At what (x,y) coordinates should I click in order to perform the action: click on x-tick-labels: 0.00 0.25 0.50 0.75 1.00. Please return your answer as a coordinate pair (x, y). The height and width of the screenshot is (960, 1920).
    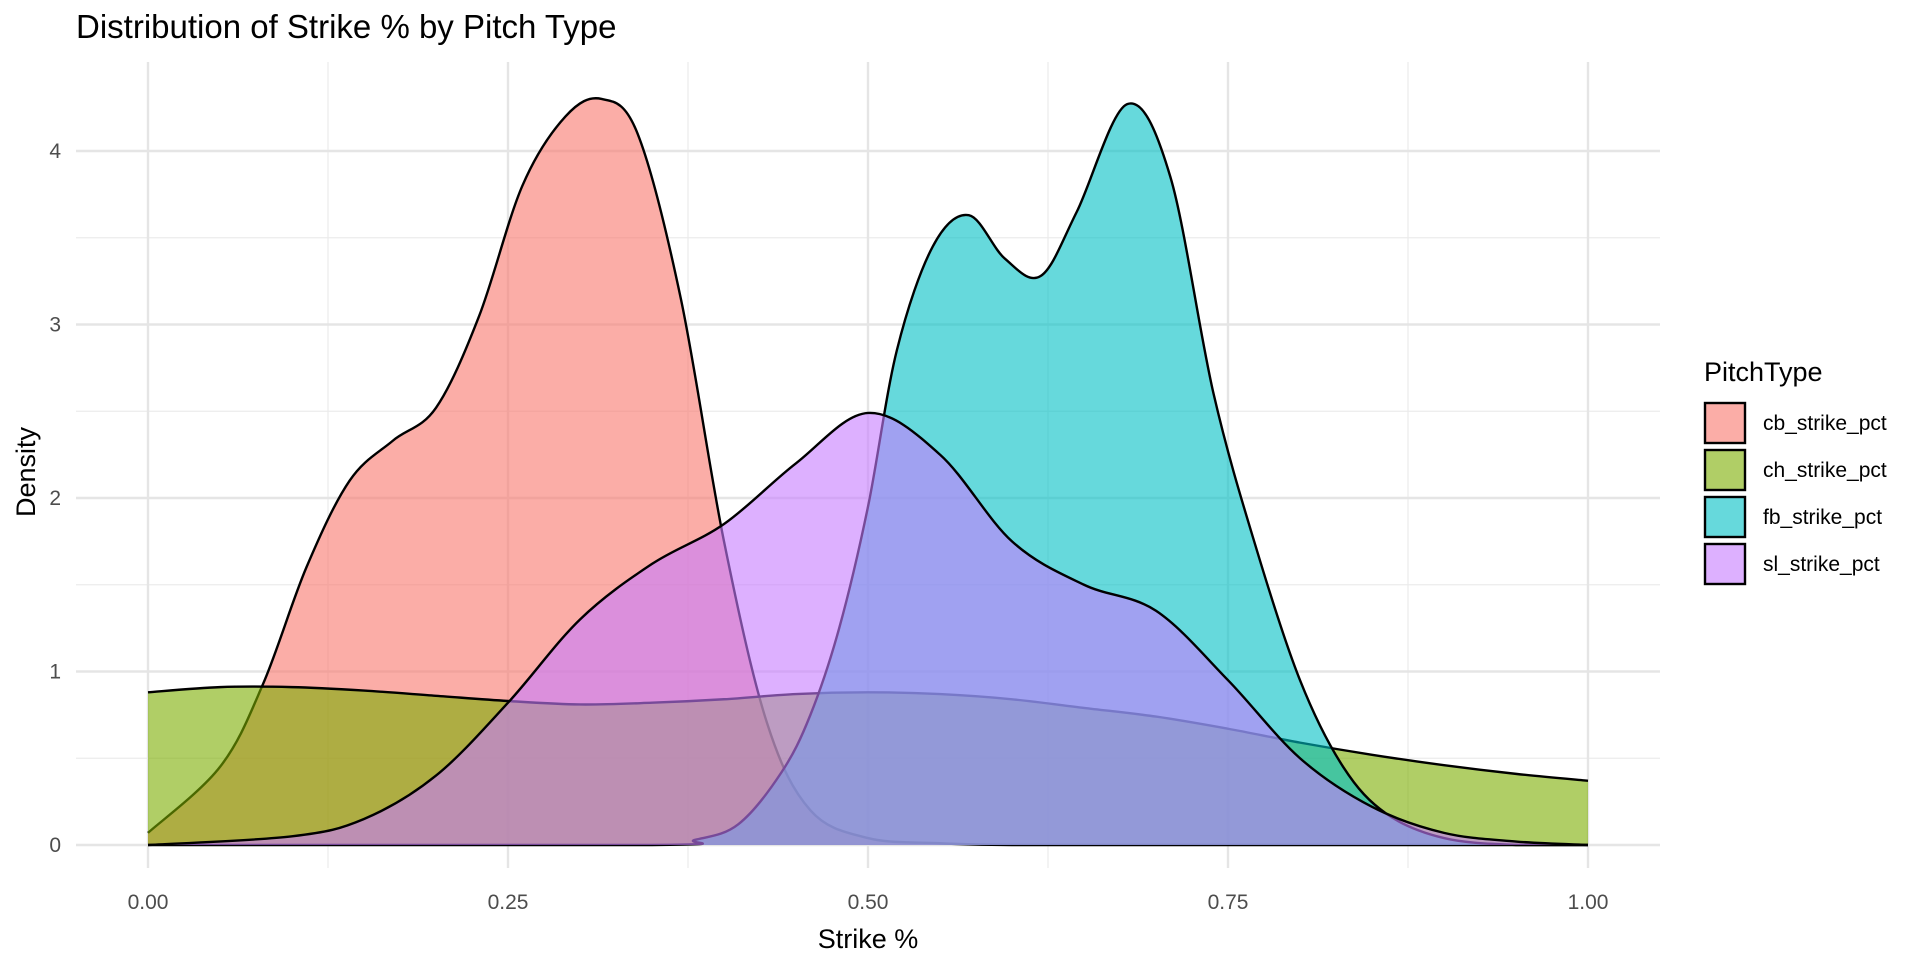
    Looking at the image, I should click on (868, 902).